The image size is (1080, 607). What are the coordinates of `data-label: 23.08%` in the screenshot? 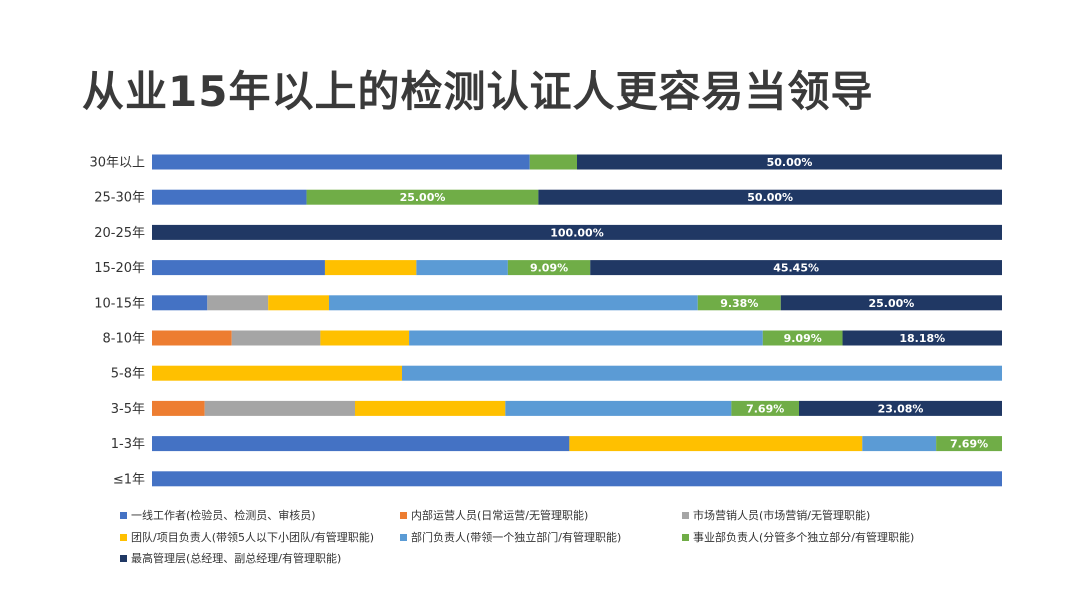 It's located at (901, 408).